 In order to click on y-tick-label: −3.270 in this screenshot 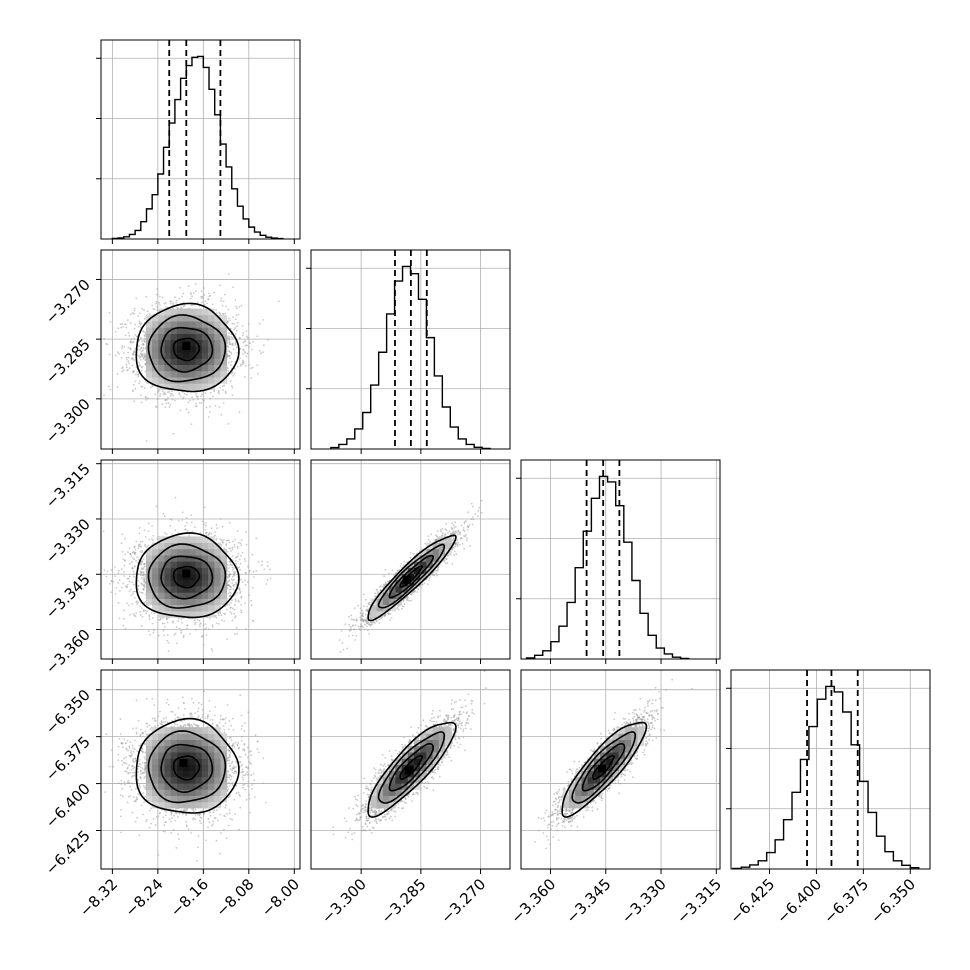, I will do `click(68, 302)`.